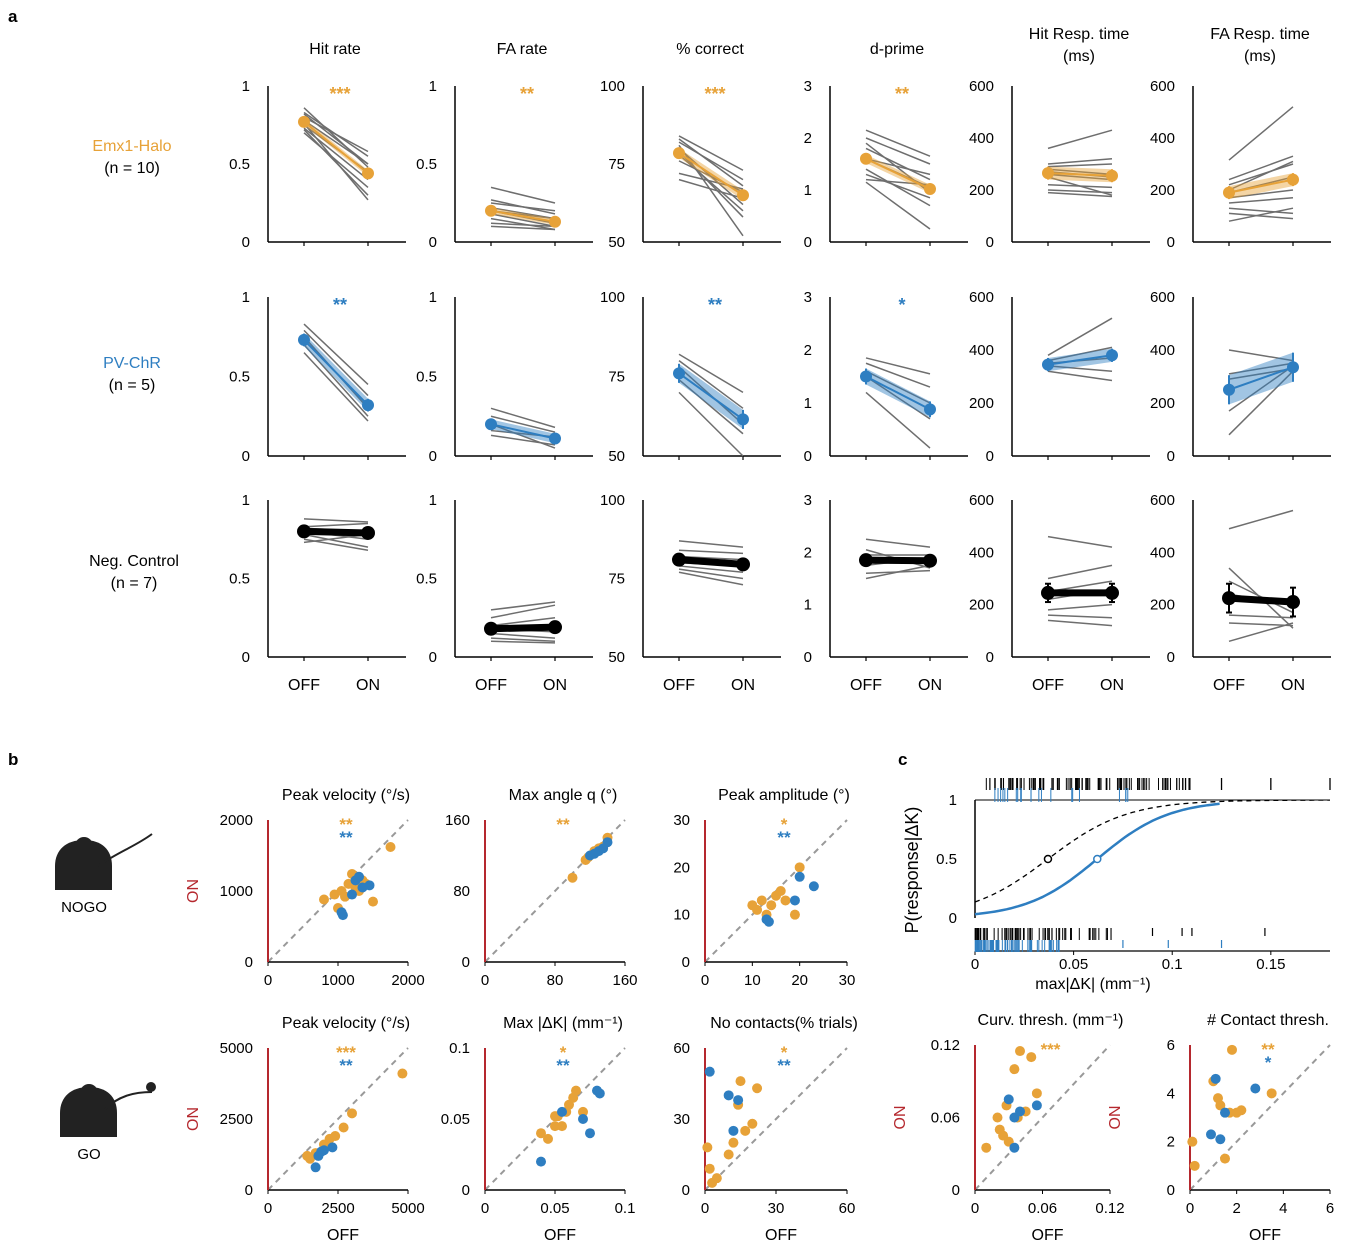 Image resolution: width=1347 pixels, height=1249 pixels. Describe the element at coordinates (1162, 138) in the screenshot. I see `y-tick-label: 400` at that location.